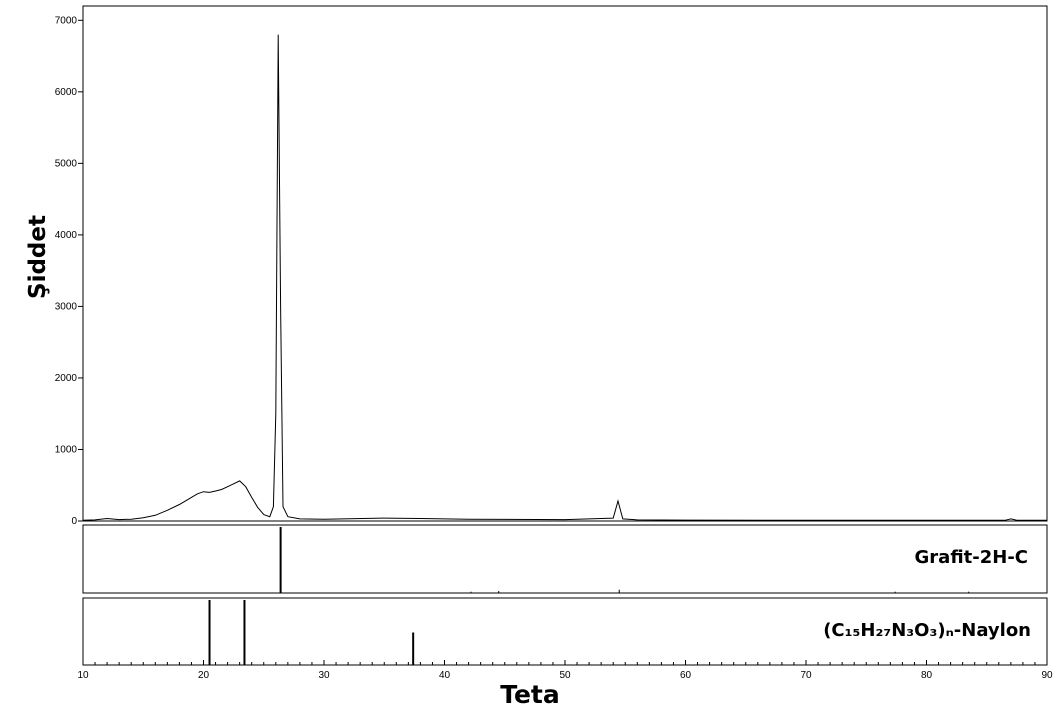  Describe the element at coordinates (927, 675) in the screenshot. I see `x-tick-label: 80` at that location.